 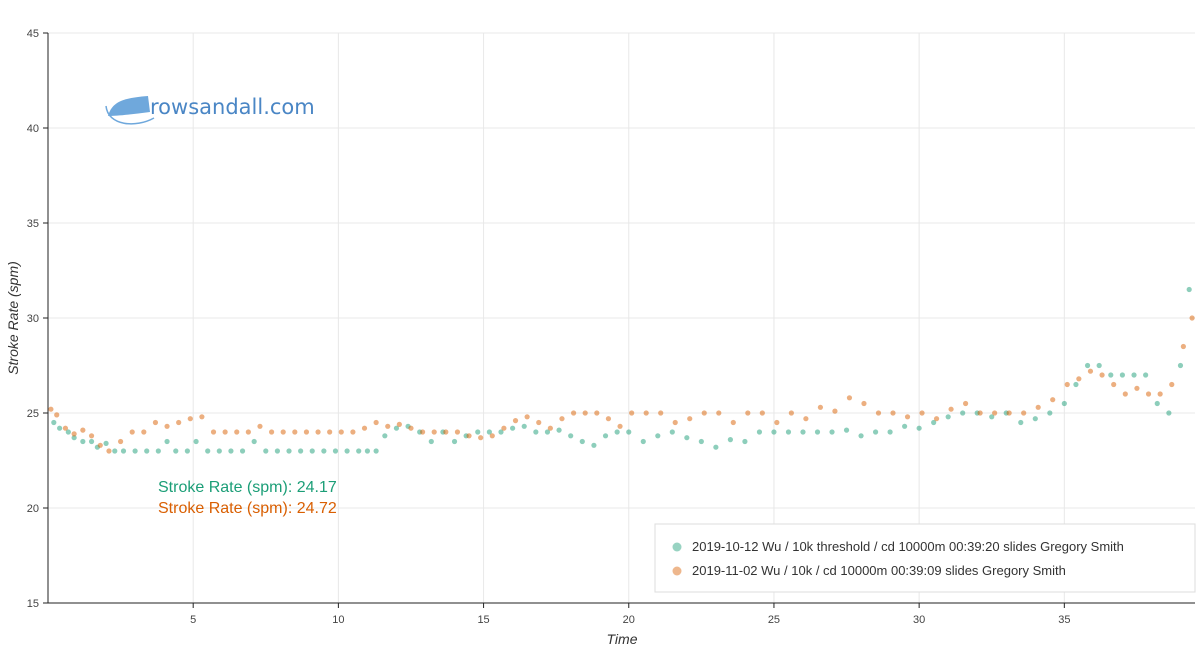 I want to click on x-tick-label: 35, so click(x=1064, y=620).